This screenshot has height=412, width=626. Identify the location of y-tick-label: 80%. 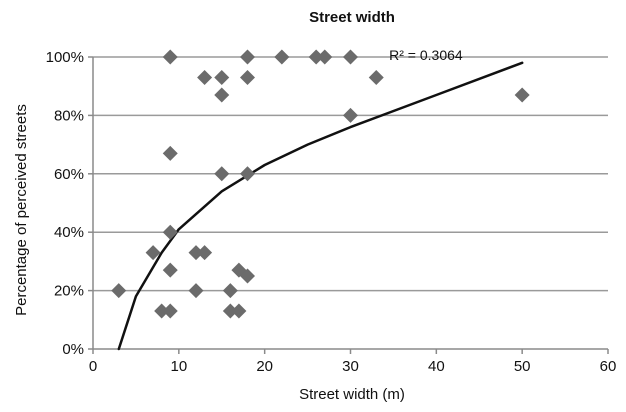
(69, 115).